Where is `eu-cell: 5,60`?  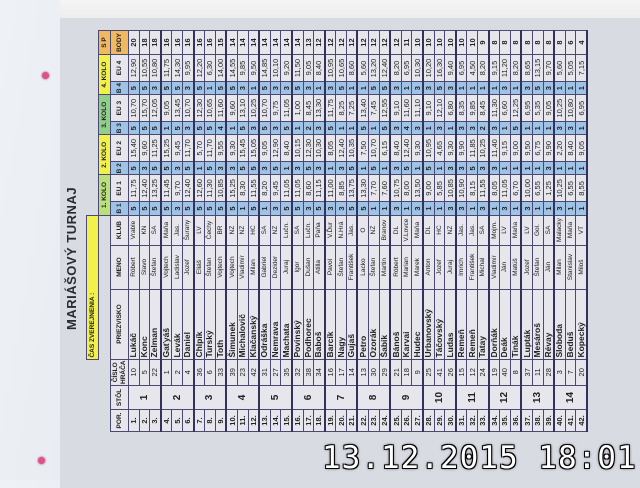
eu-cell: 5,60 is located at coordinates (560, 68).